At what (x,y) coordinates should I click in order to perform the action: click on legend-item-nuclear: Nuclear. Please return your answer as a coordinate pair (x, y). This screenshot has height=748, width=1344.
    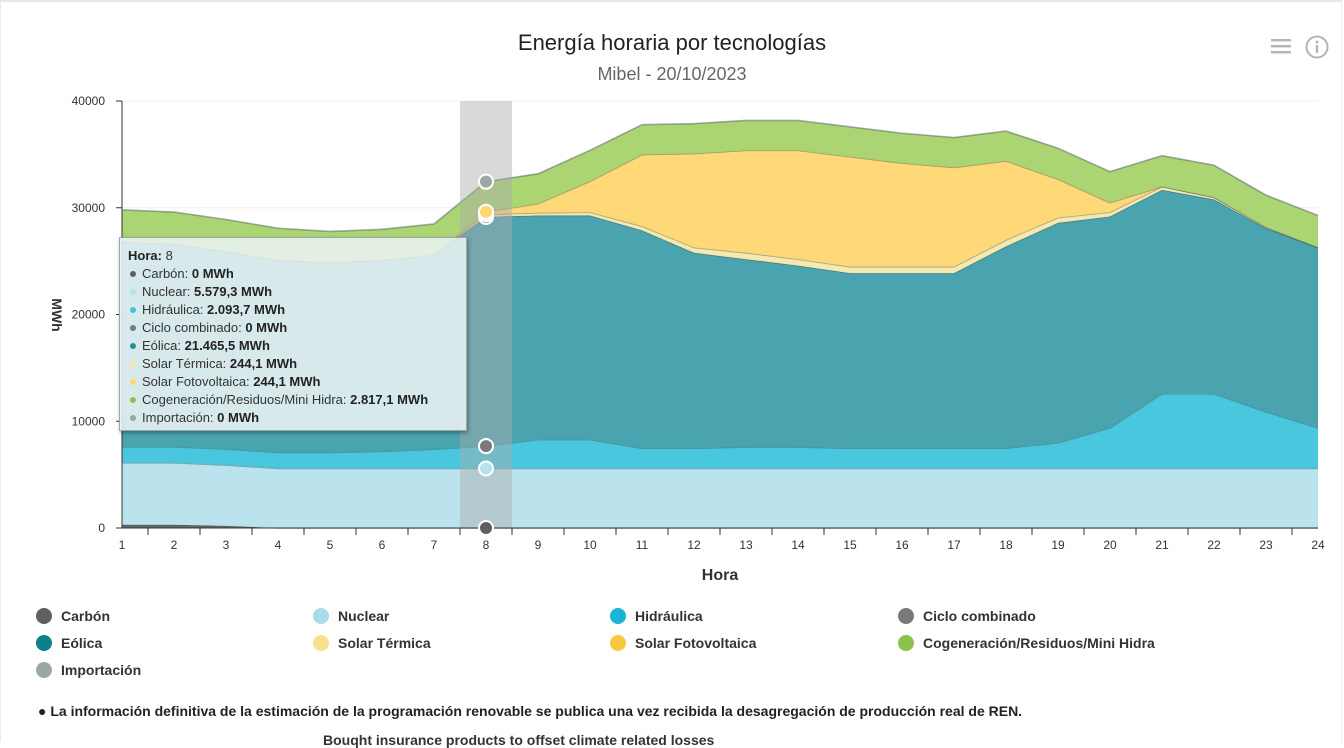
    Looking at the image, I should click on (351, 615).